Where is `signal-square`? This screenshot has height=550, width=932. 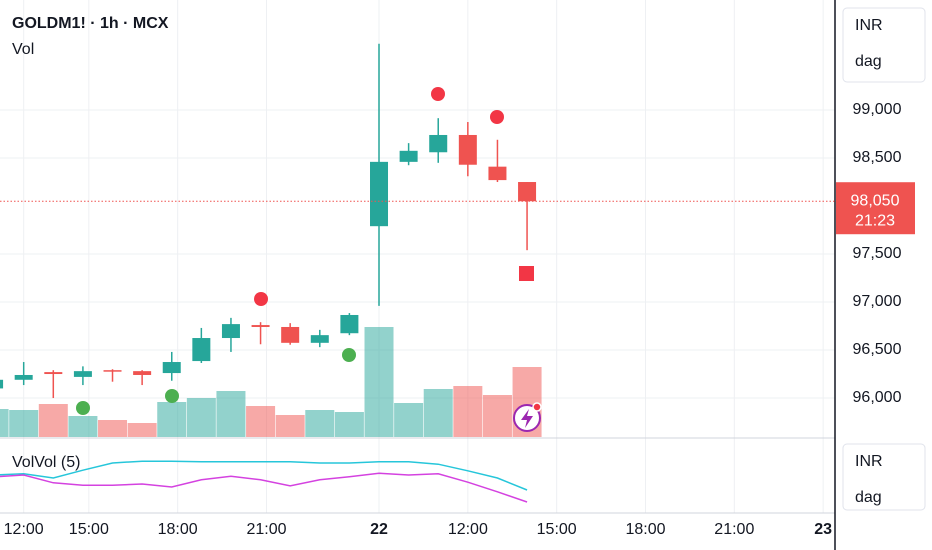 signal-square is located at coordinates (526, 273).